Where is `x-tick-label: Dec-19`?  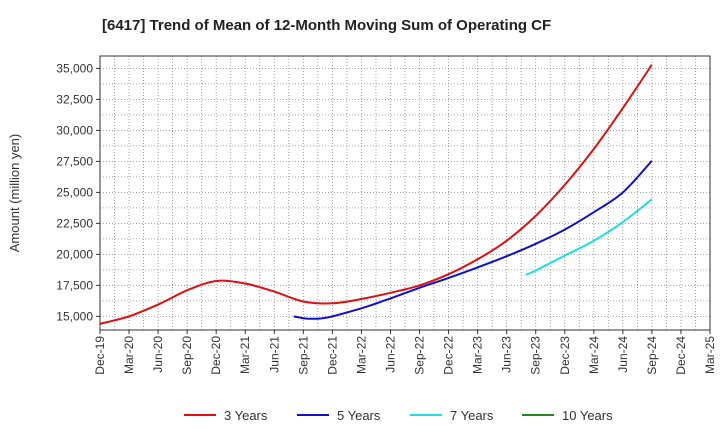 x-tick-label: Dec-19 is located at coordinates (100, 355).